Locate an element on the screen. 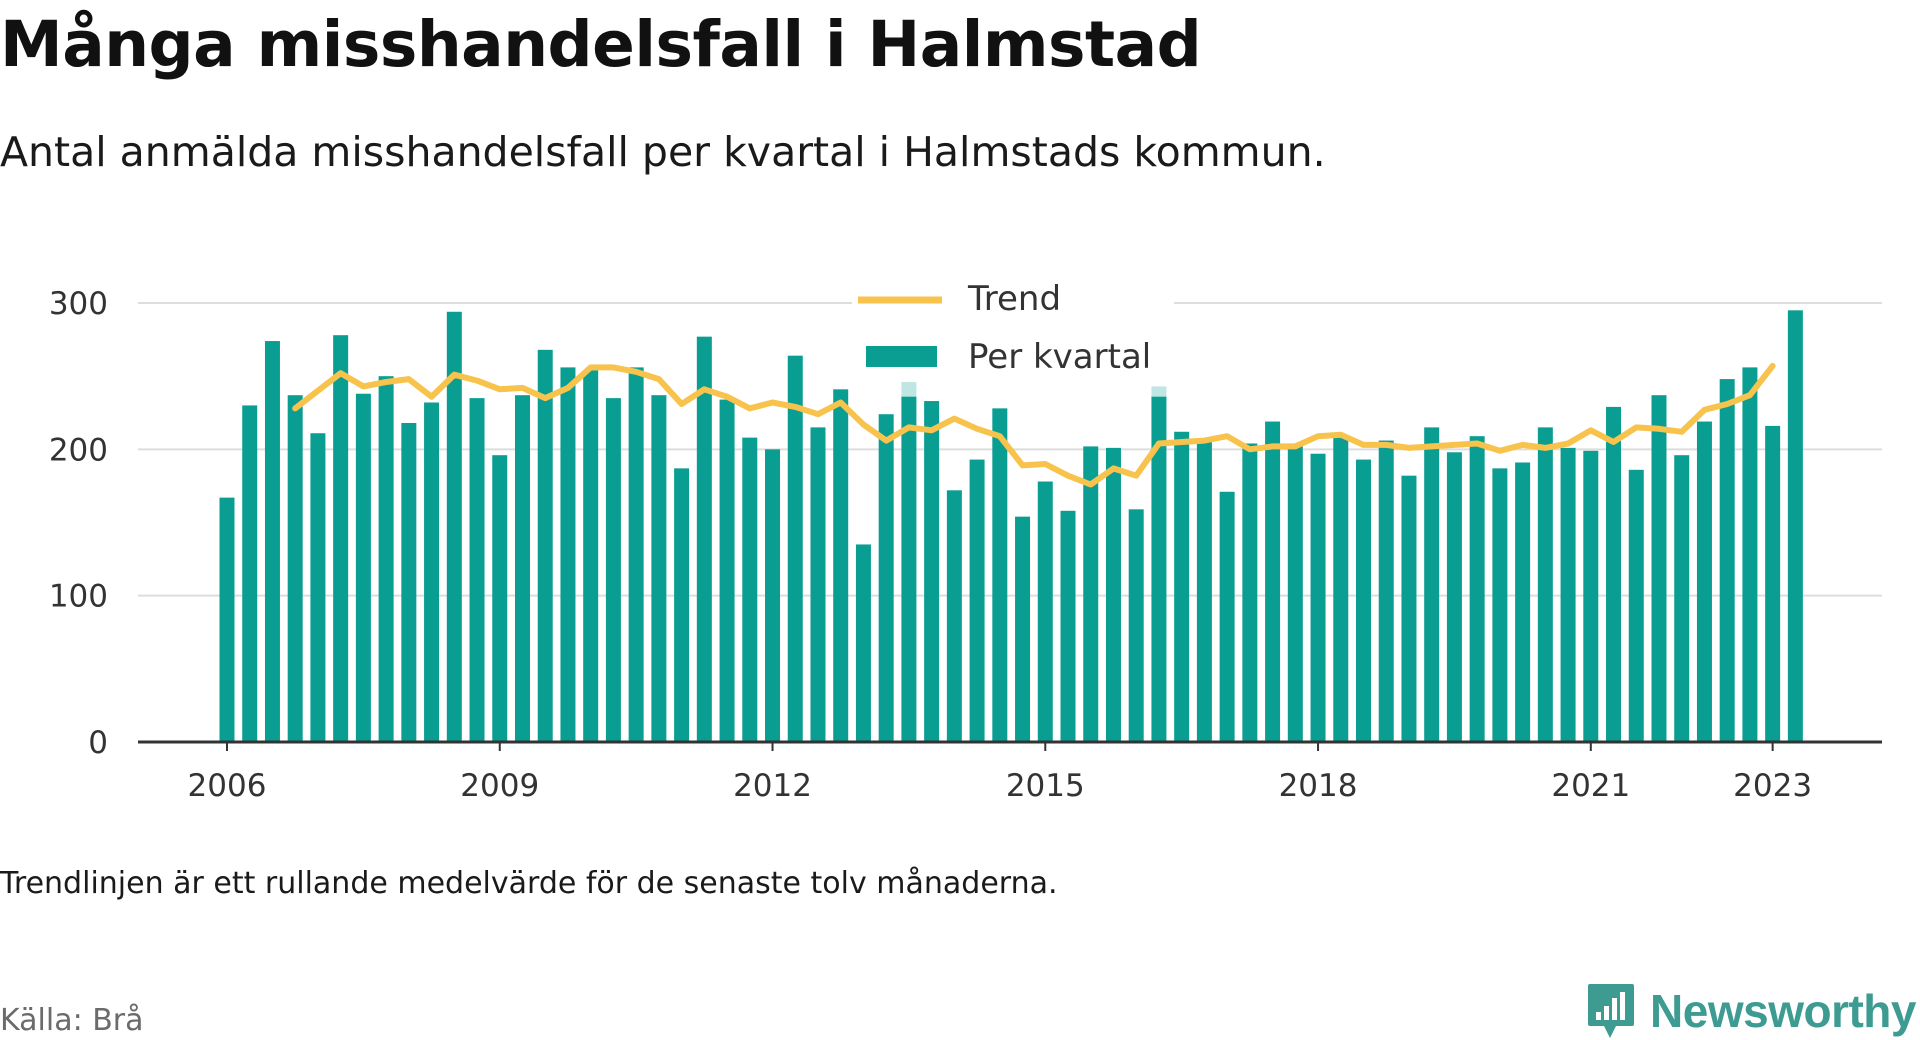 The width and height of the screenshot is (1920, 1040). chart-title: Många misshandelsfall i Halmstad is located at coordinates (601, 44).